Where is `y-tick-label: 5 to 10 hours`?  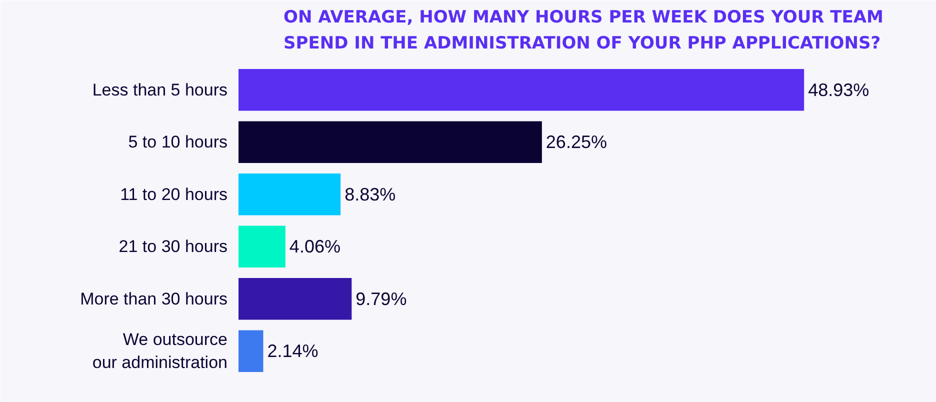
y-tick-label: 5 to 10 hours is located at coordinates (178, 142).